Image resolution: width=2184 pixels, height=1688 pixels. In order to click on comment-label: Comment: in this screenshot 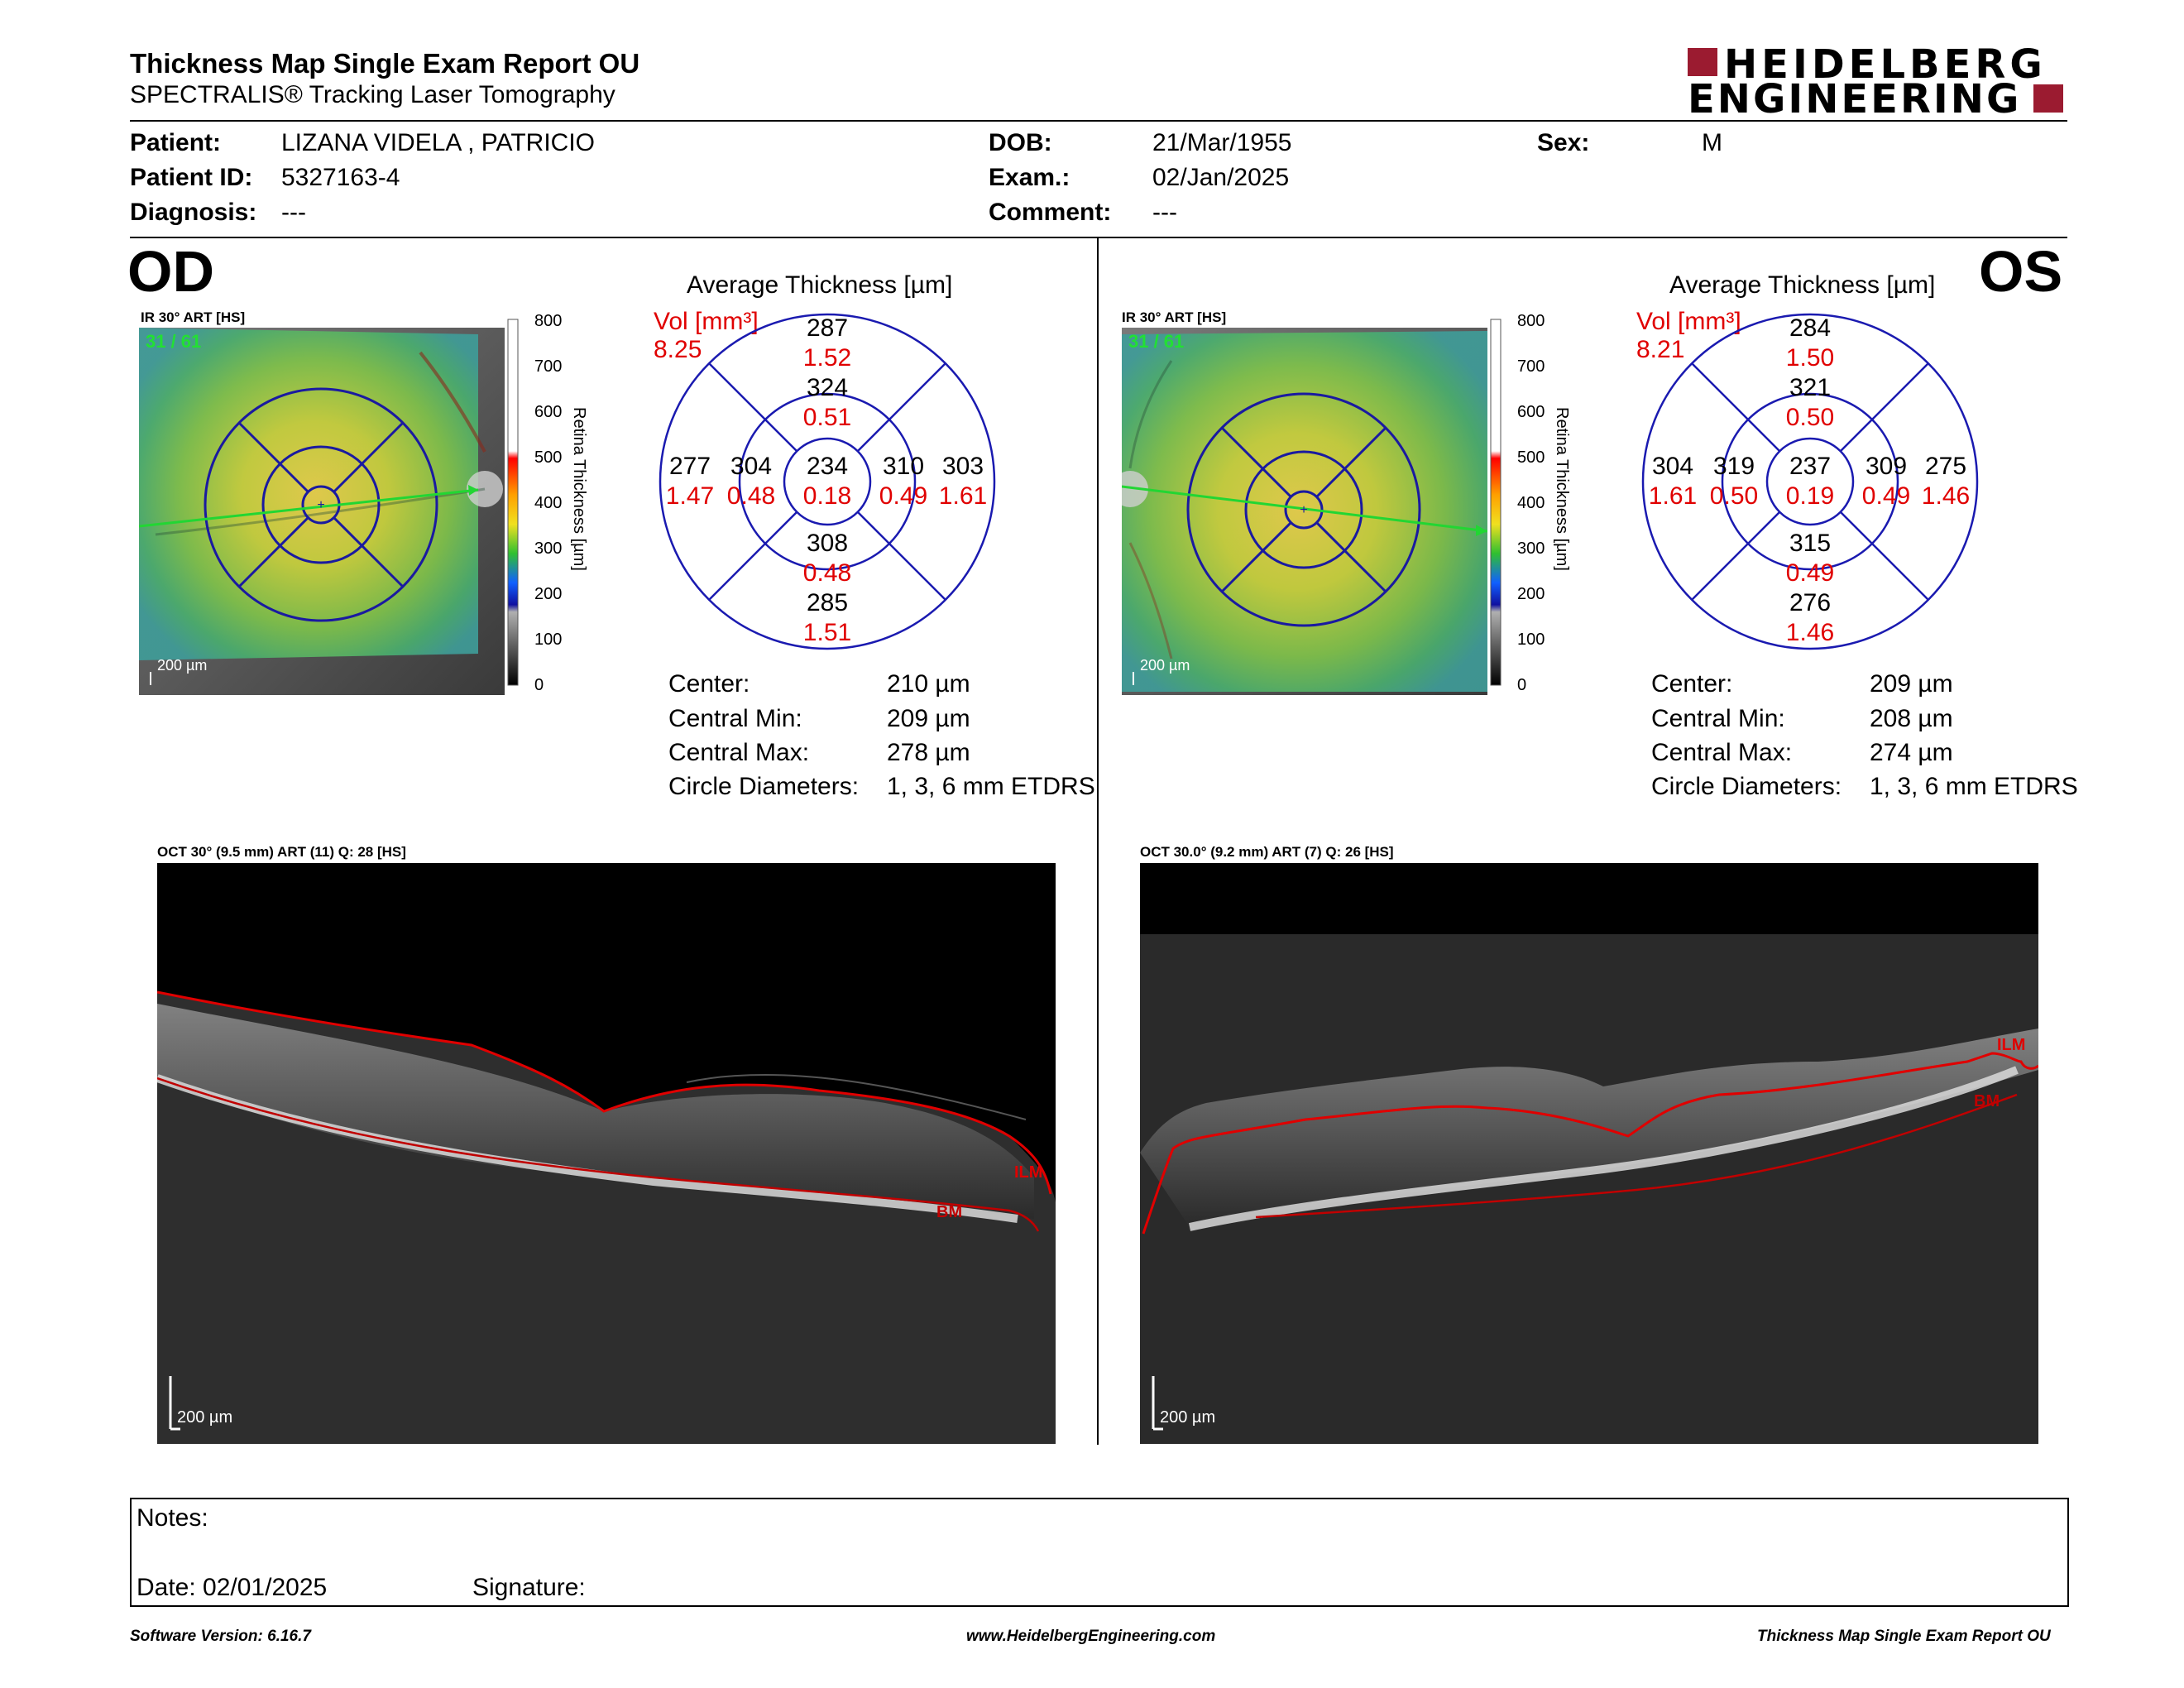, I will do `click(1050, 212)`.